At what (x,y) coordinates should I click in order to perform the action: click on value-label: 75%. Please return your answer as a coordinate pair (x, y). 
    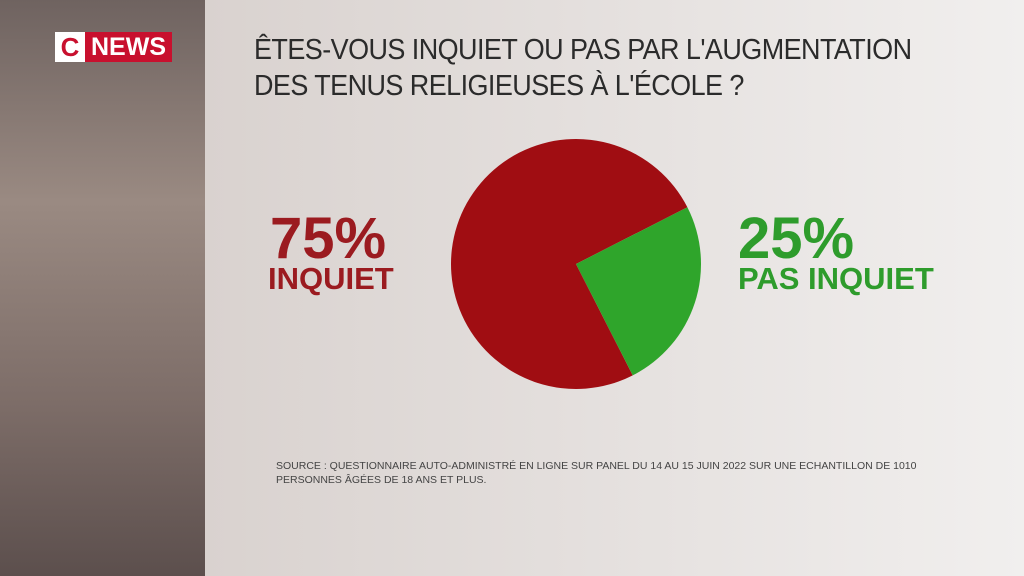
    Looking at the image, I should click on (328, 238).